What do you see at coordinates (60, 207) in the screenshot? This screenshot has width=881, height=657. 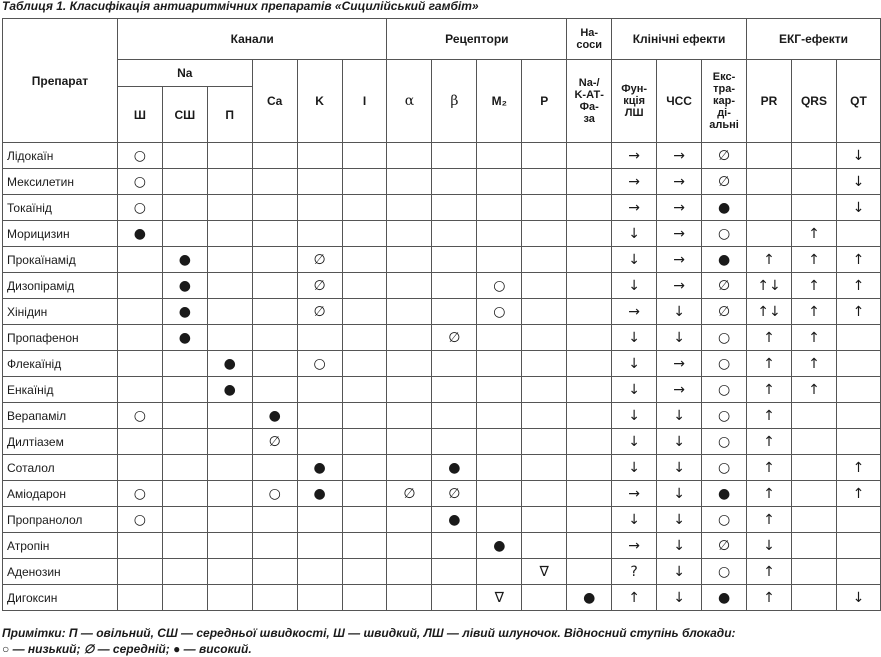 I see `drug-name: Токаїнід` at bounding box center [60, 207].